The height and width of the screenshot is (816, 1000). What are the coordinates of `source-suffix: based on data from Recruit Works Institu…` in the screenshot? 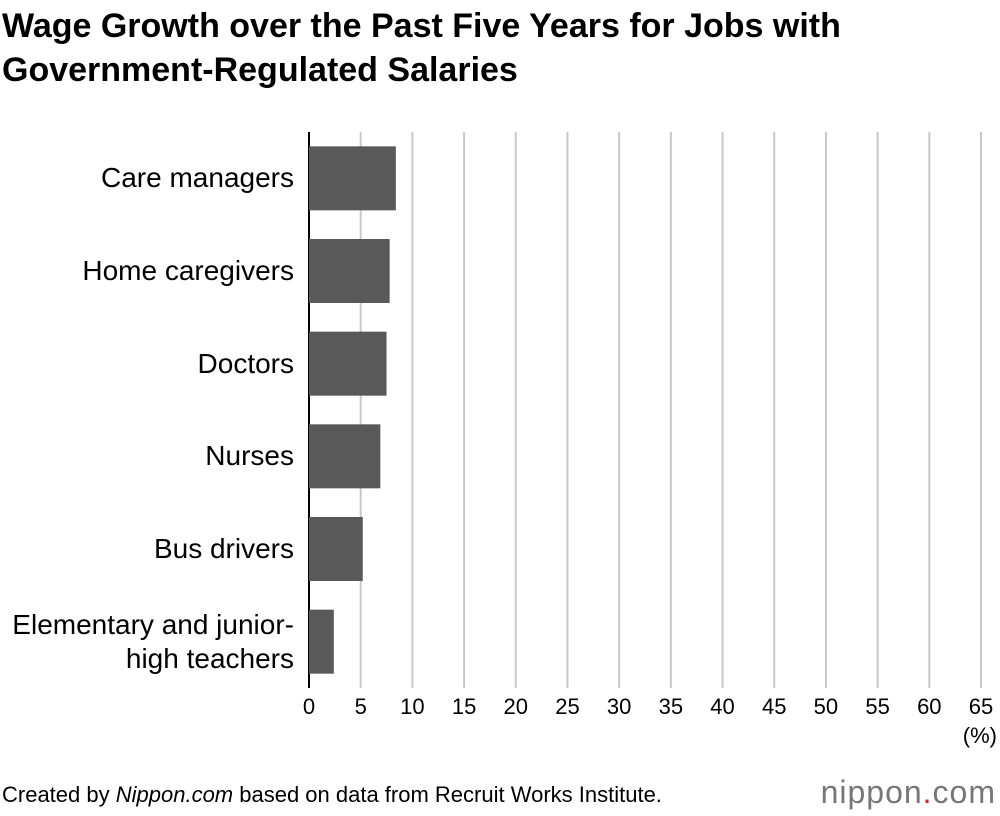 It's located at (447, 794).